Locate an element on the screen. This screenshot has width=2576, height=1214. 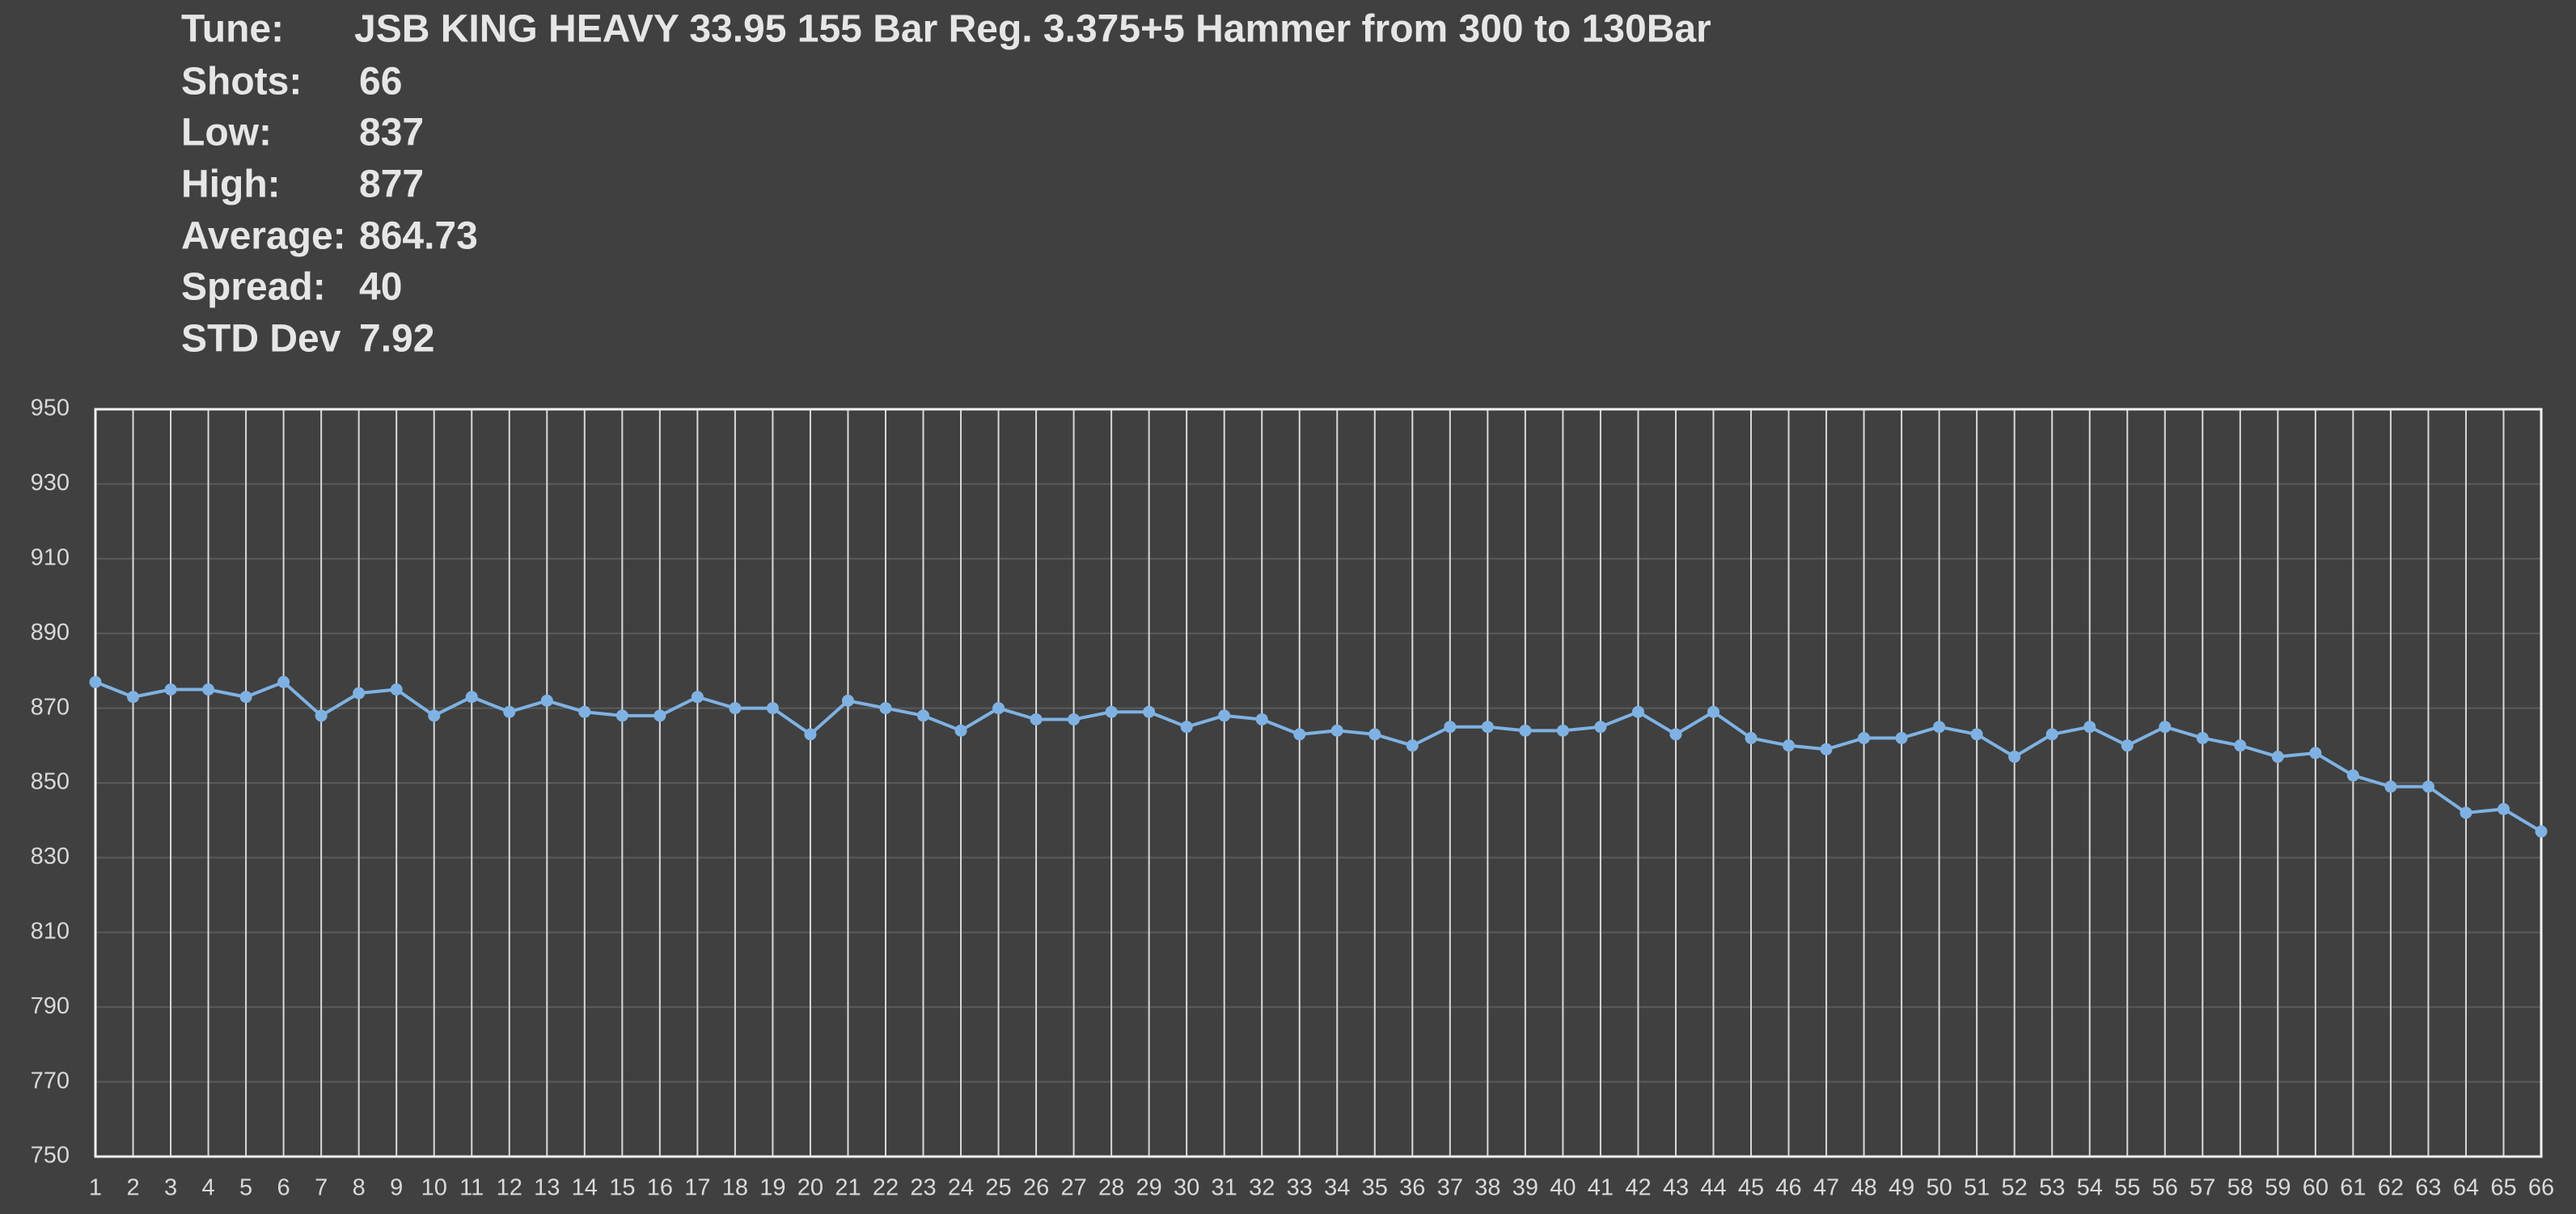
x-tick-label: 19 is located at coordinates (772, 1188).